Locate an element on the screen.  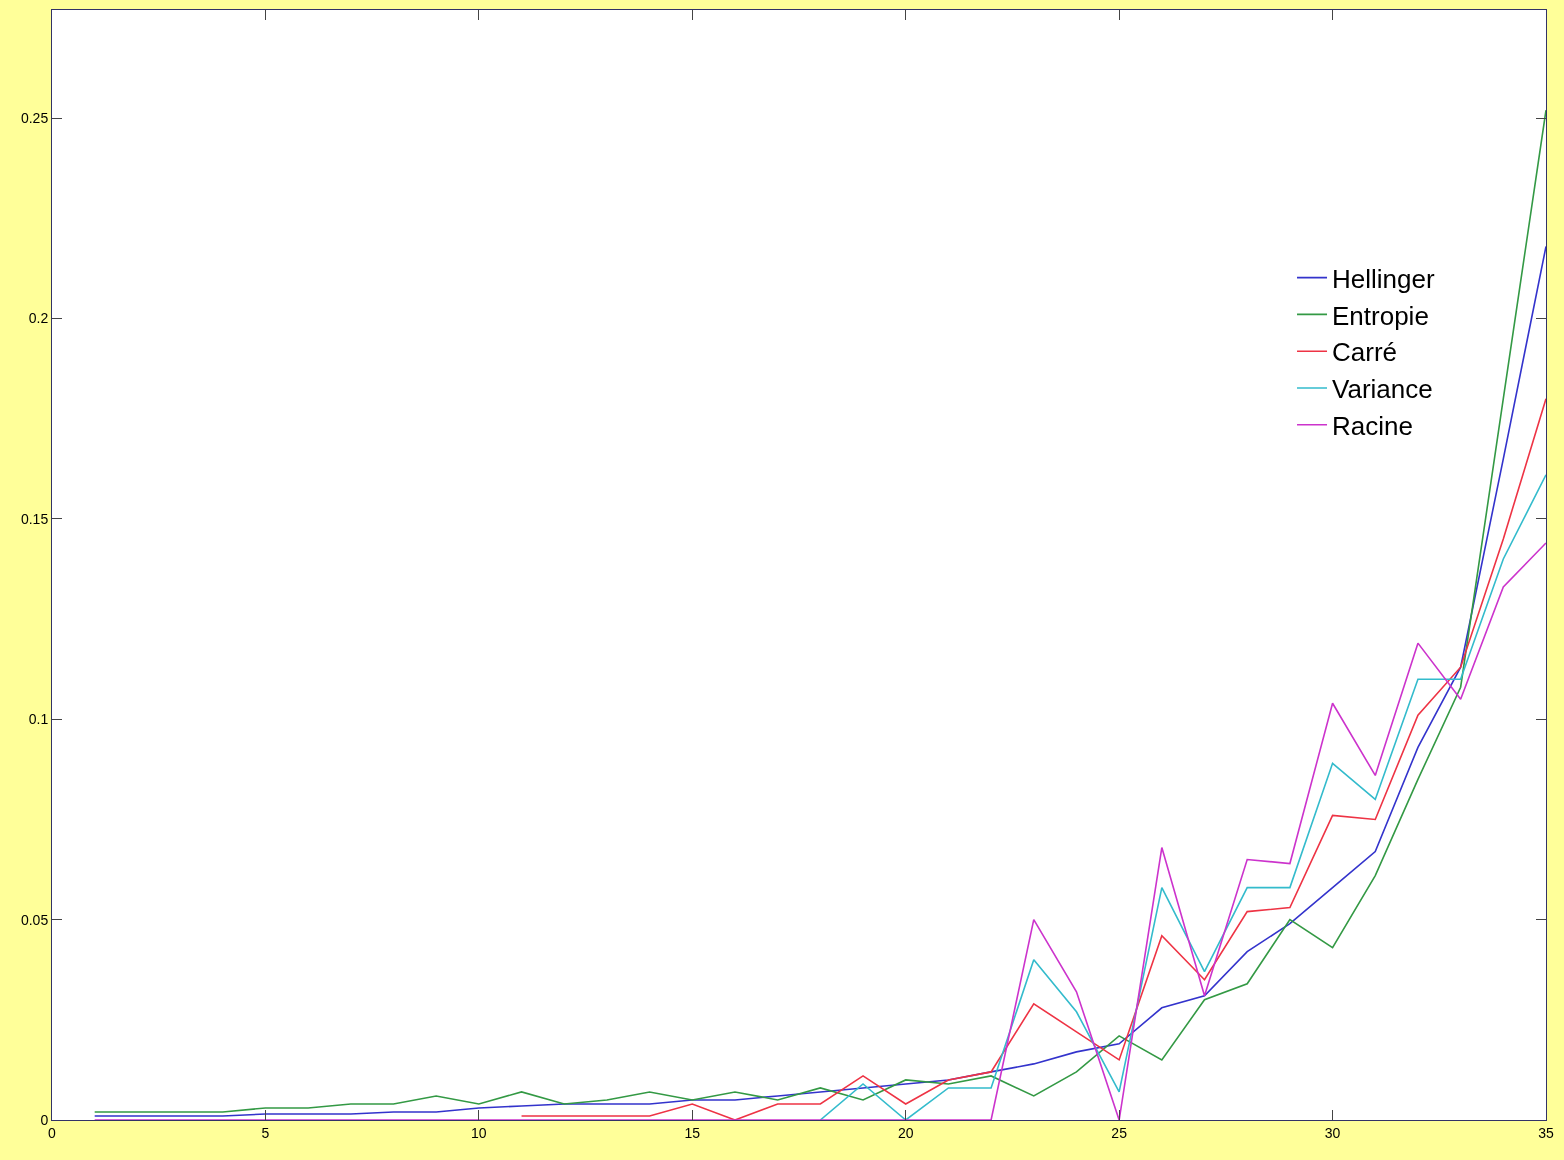
legend-label: Hellinger is located at coordinates (1383, 278).